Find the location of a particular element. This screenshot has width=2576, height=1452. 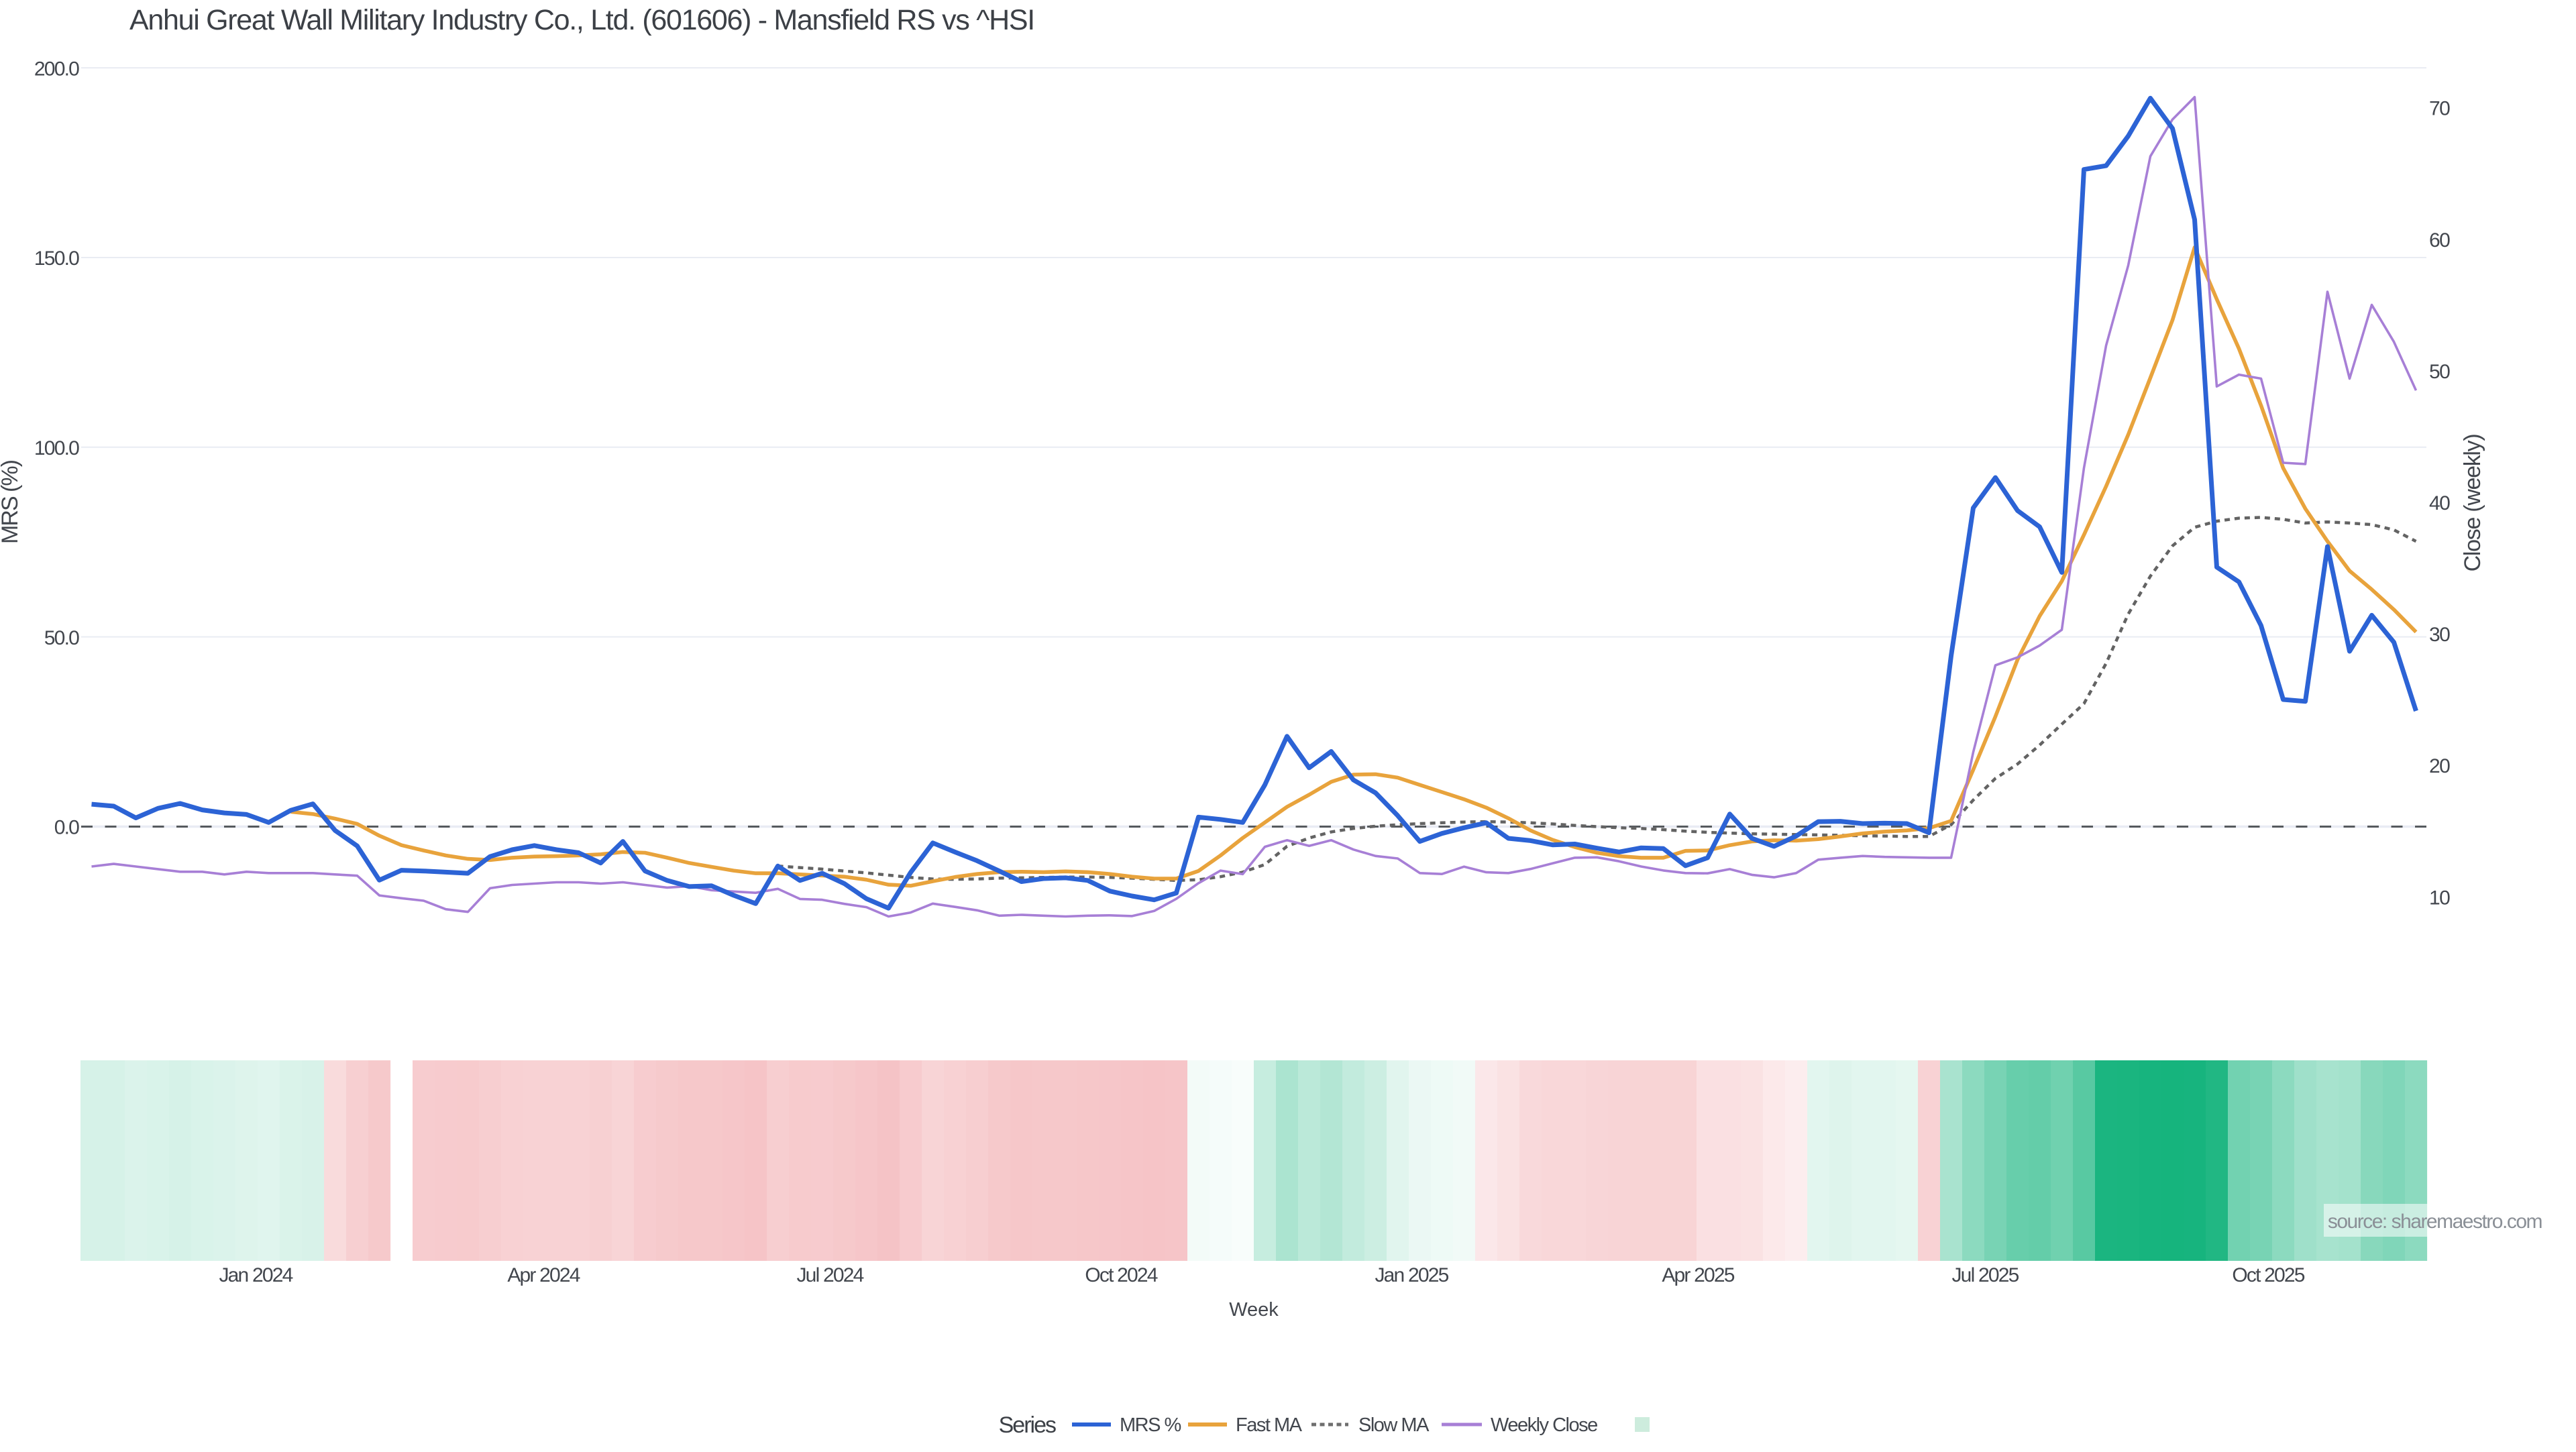

svg-text: 200.0 is located at coordinates (56, 69).